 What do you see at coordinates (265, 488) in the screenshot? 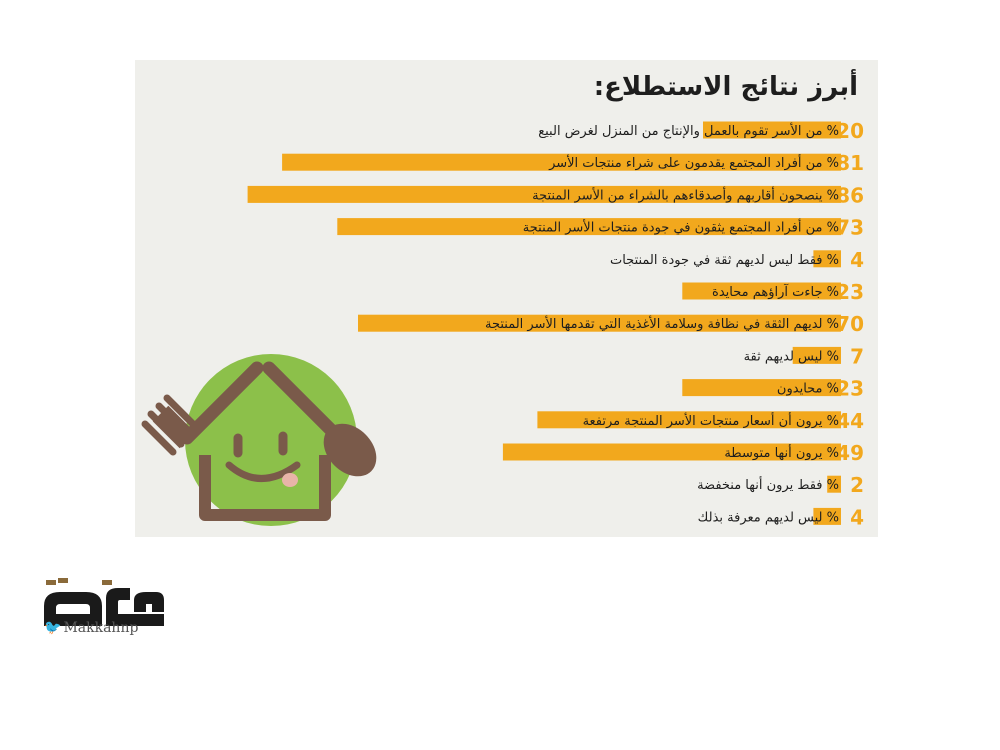
I see `house-icon` at bounding box center [265, 488].